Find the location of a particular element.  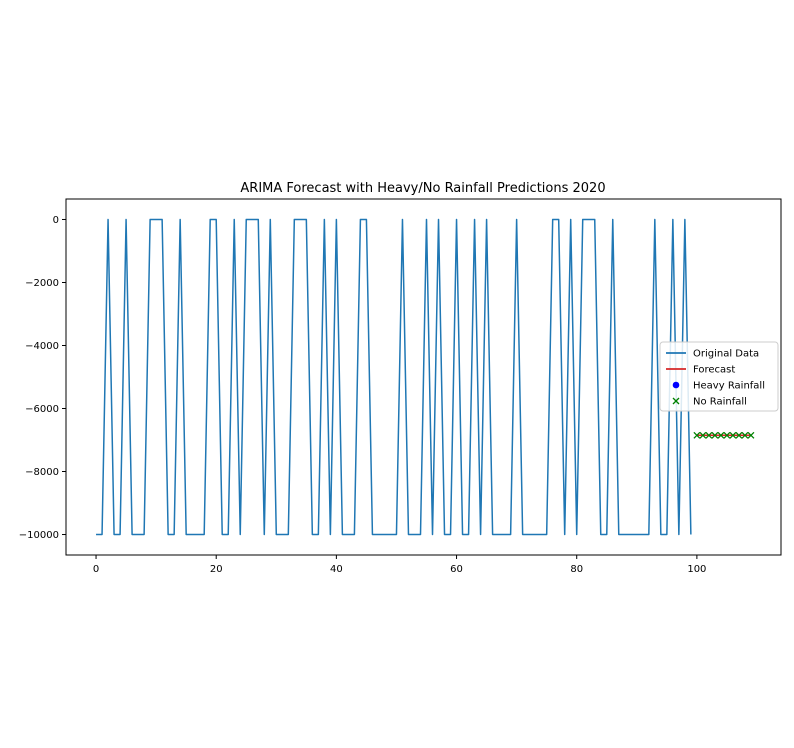

y-tick-label: −2000 is located at coordinates (42, 283).